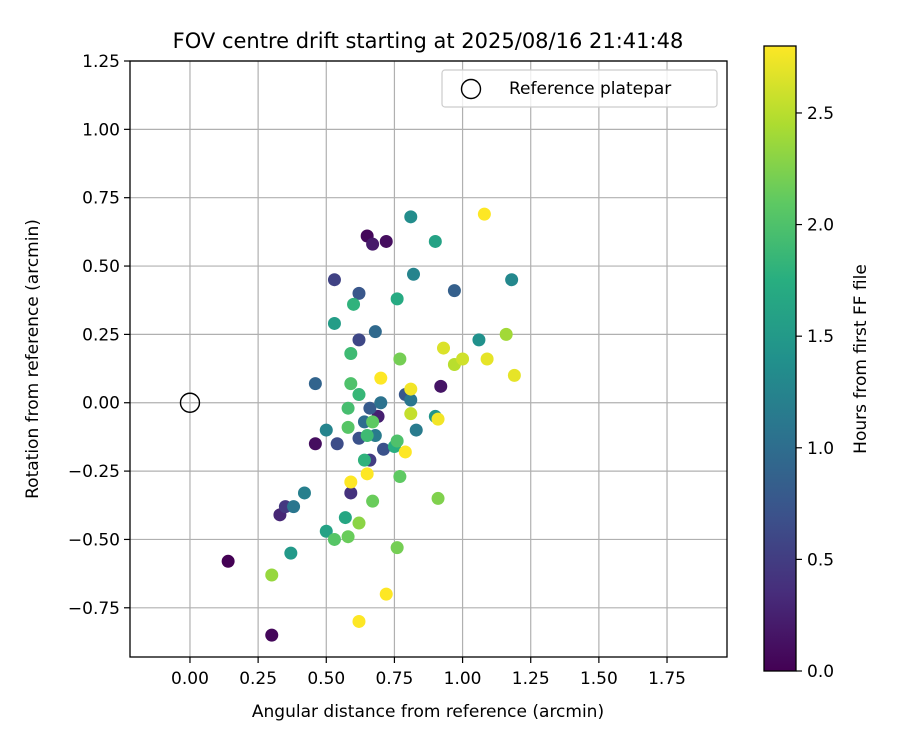 This screenshot has height=750, width=900. Describe the element at coordinates (190, 679) in the screenshot. I see `x-tick-label: 0.00` at that location.